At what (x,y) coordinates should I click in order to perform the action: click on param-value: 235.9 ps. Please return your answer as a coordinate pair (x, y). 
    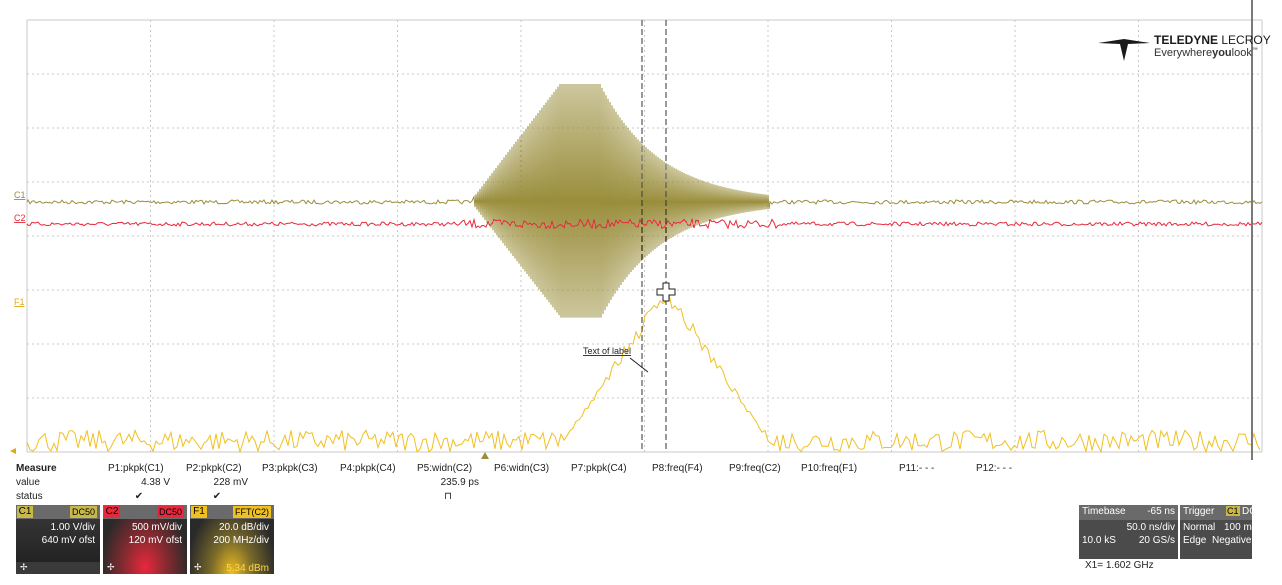
    Looking at the image, I should click on (459, 482).